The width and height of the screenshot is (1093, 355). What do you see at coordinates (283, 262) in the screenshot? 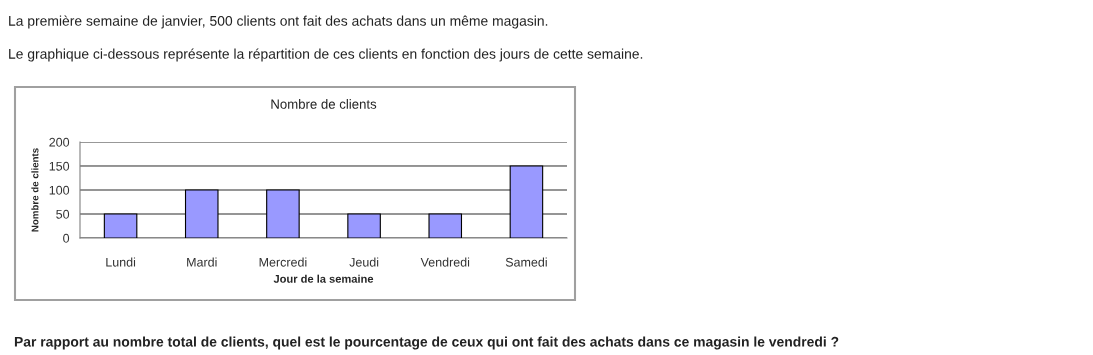
I see `x-tick-label: Mercredi` at bounding box center [283, 262].